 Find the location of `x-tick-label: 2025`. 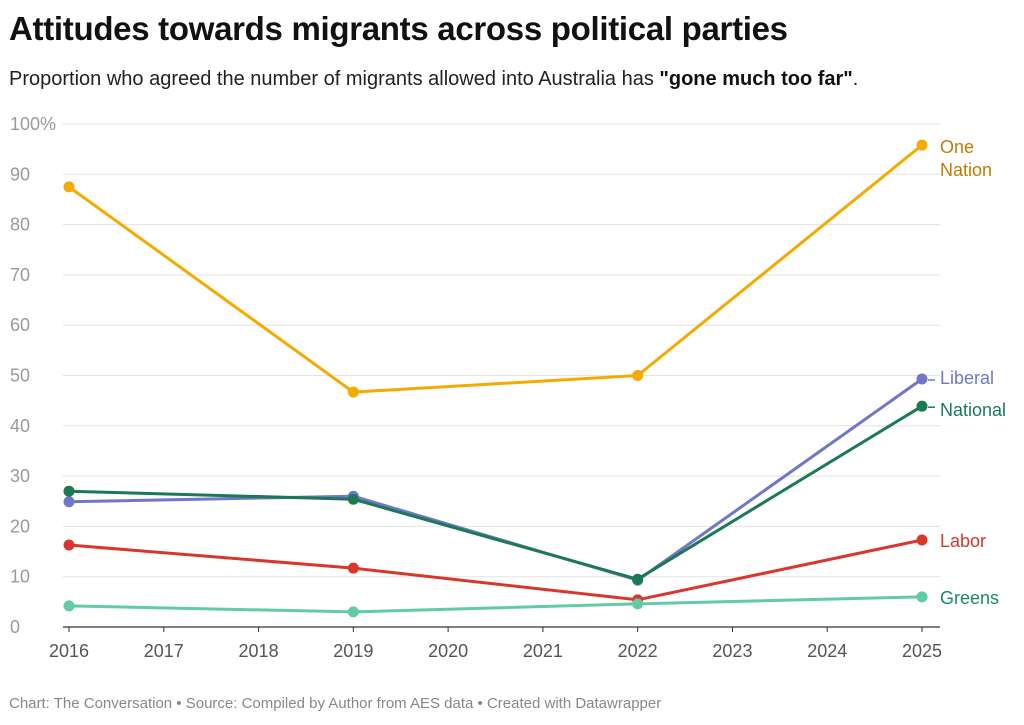

x-tick-label: 2025 is located at coordinates (922, 651).